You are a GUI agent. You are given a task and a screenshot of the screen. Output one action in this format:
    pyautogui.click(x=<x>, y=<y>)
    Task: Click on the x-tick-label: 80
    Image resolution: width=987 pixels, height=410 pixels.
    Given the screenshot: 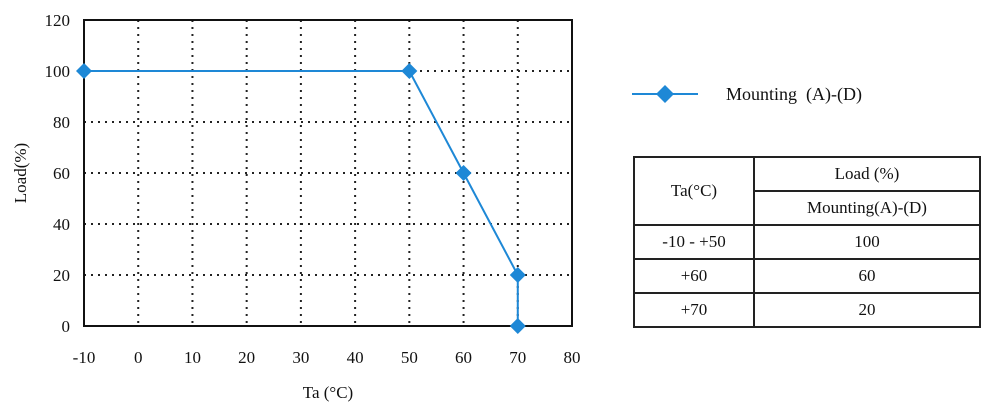 What is the action you would take?
    pyautogui.click(x=572, y=357)
    